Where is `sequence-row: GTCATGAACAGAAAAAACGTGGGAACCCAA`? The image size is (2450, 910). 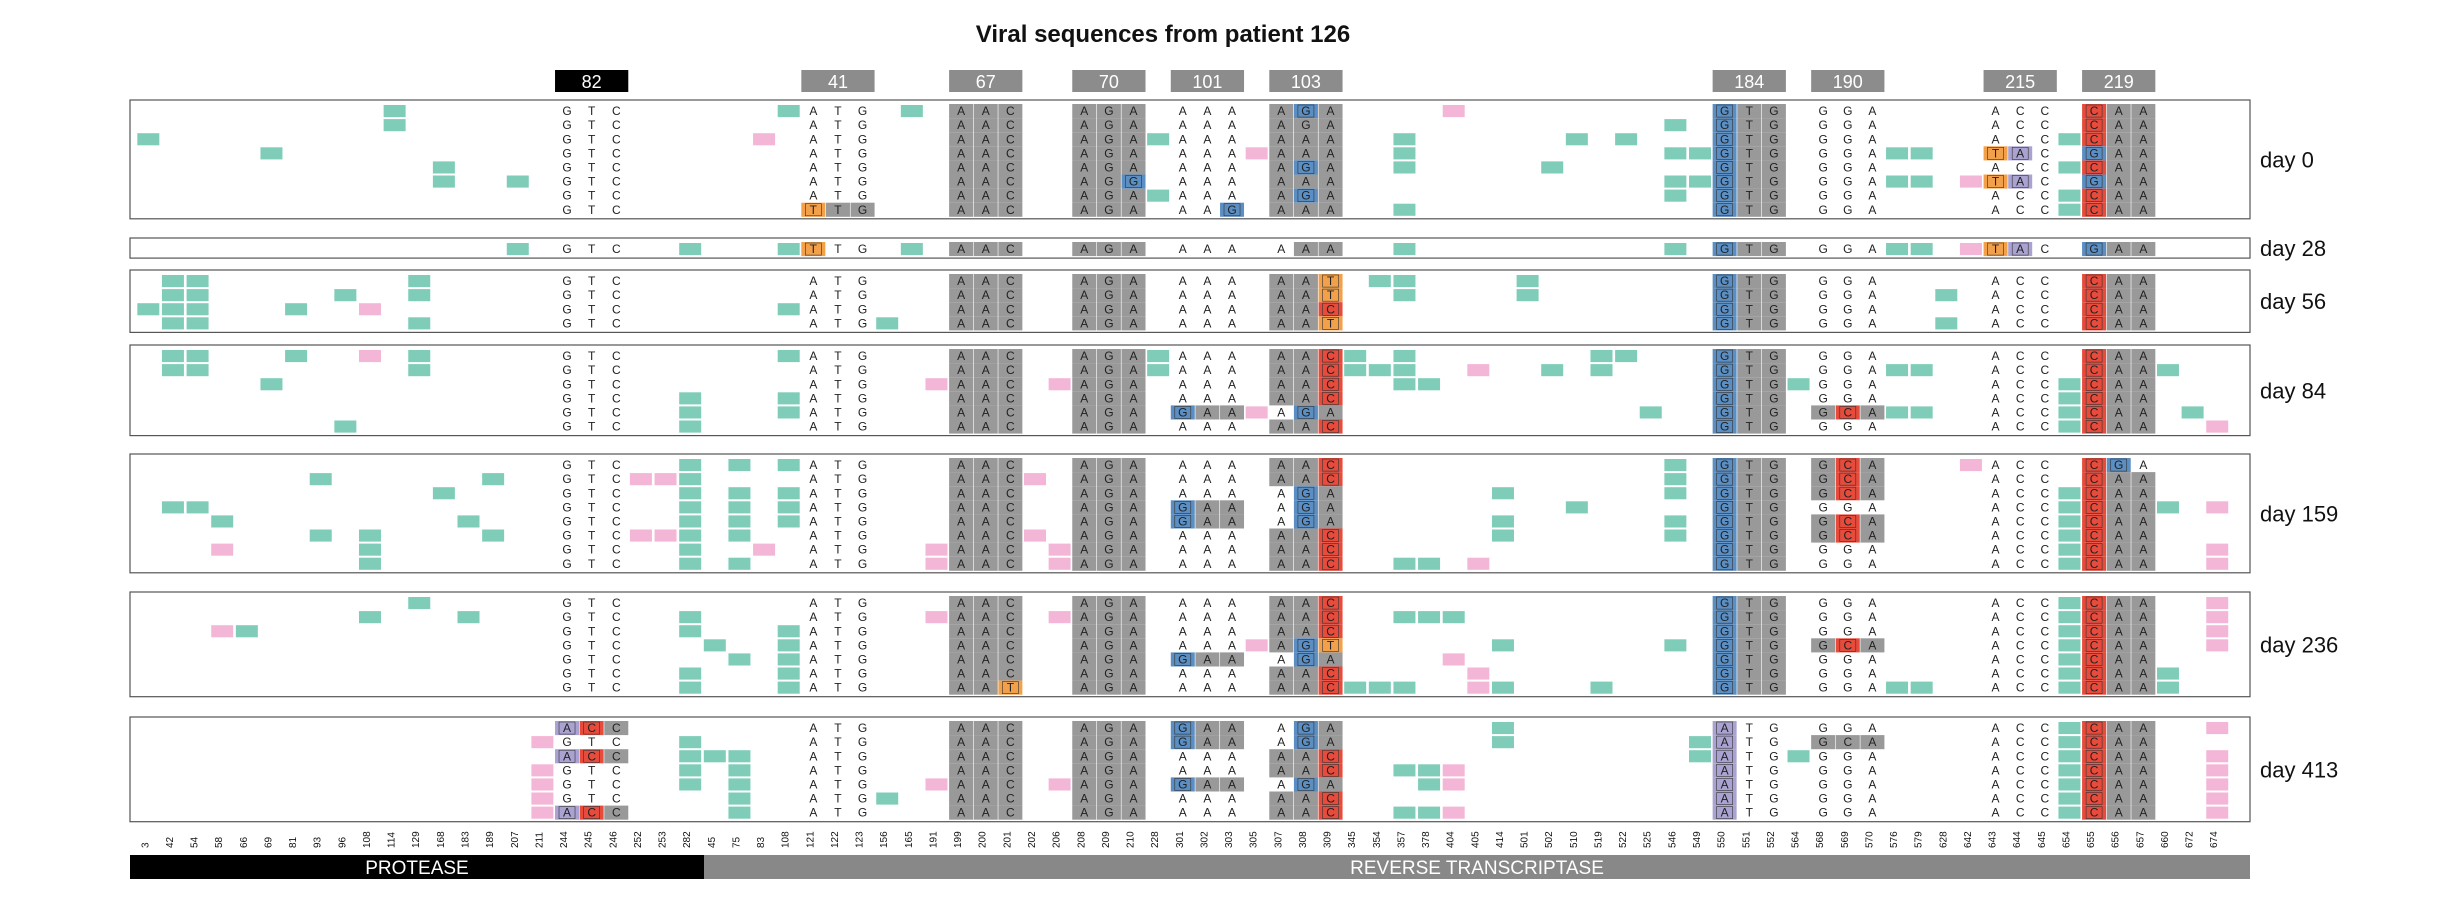
sequence-row: GTCATGAACAGAAAAAACGTGGGAACCCAA is located at coordinates (1158, 356).